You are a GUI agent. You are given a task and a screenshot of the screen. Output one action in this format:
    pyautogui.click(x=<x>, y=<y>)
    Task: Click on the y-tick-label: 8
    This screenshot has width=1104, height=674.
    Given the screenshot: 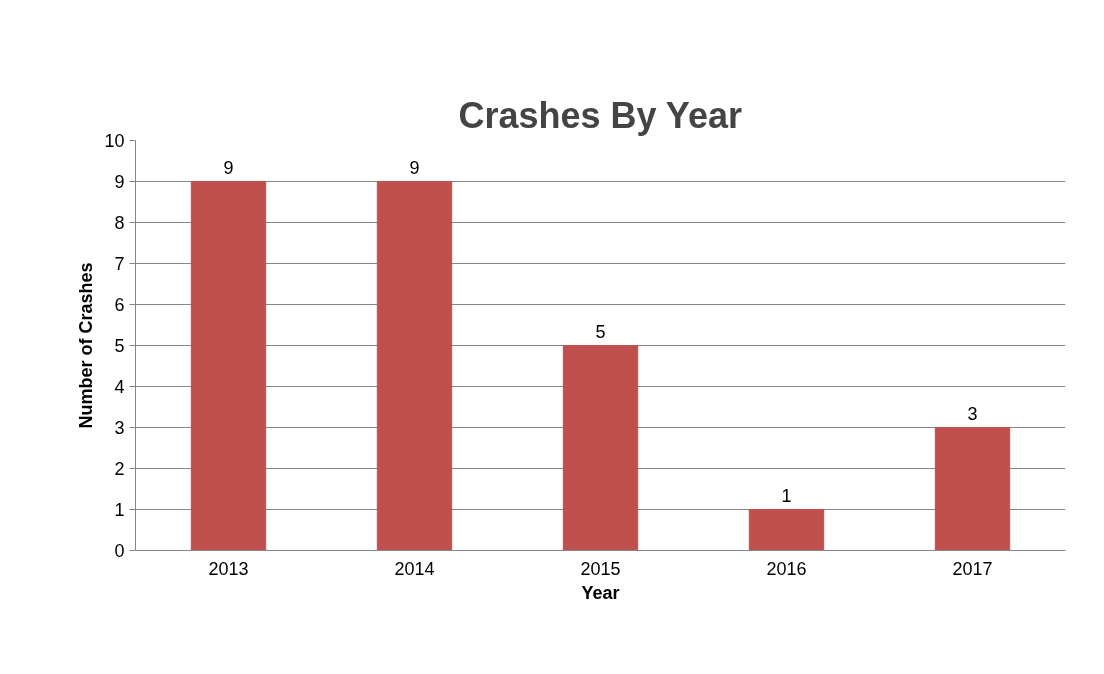 What is the action you would take?
    pyautogui.click(x=119, y=223)
    